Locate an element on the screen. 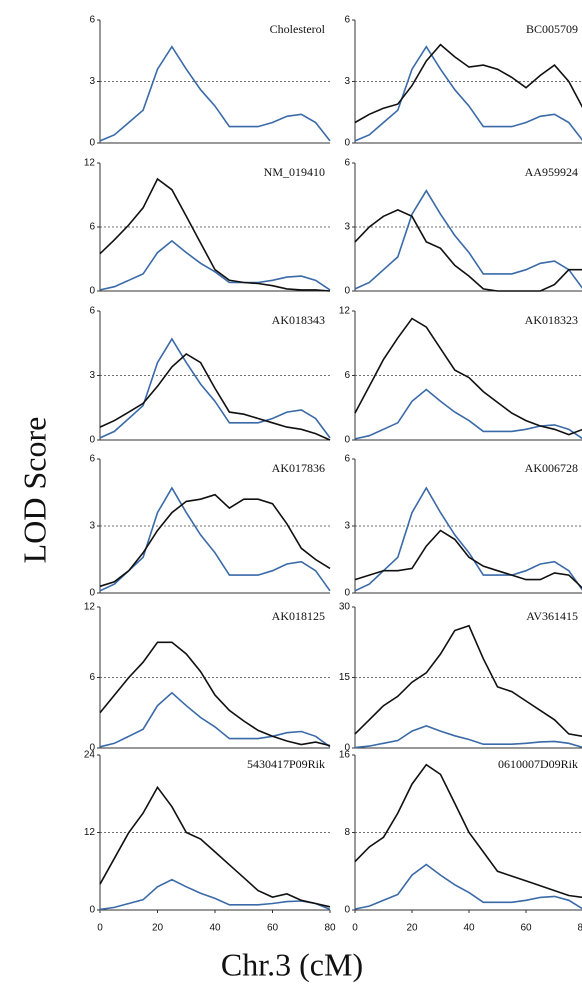  y-tick-label: 15 is located at coordinates (345, 677).